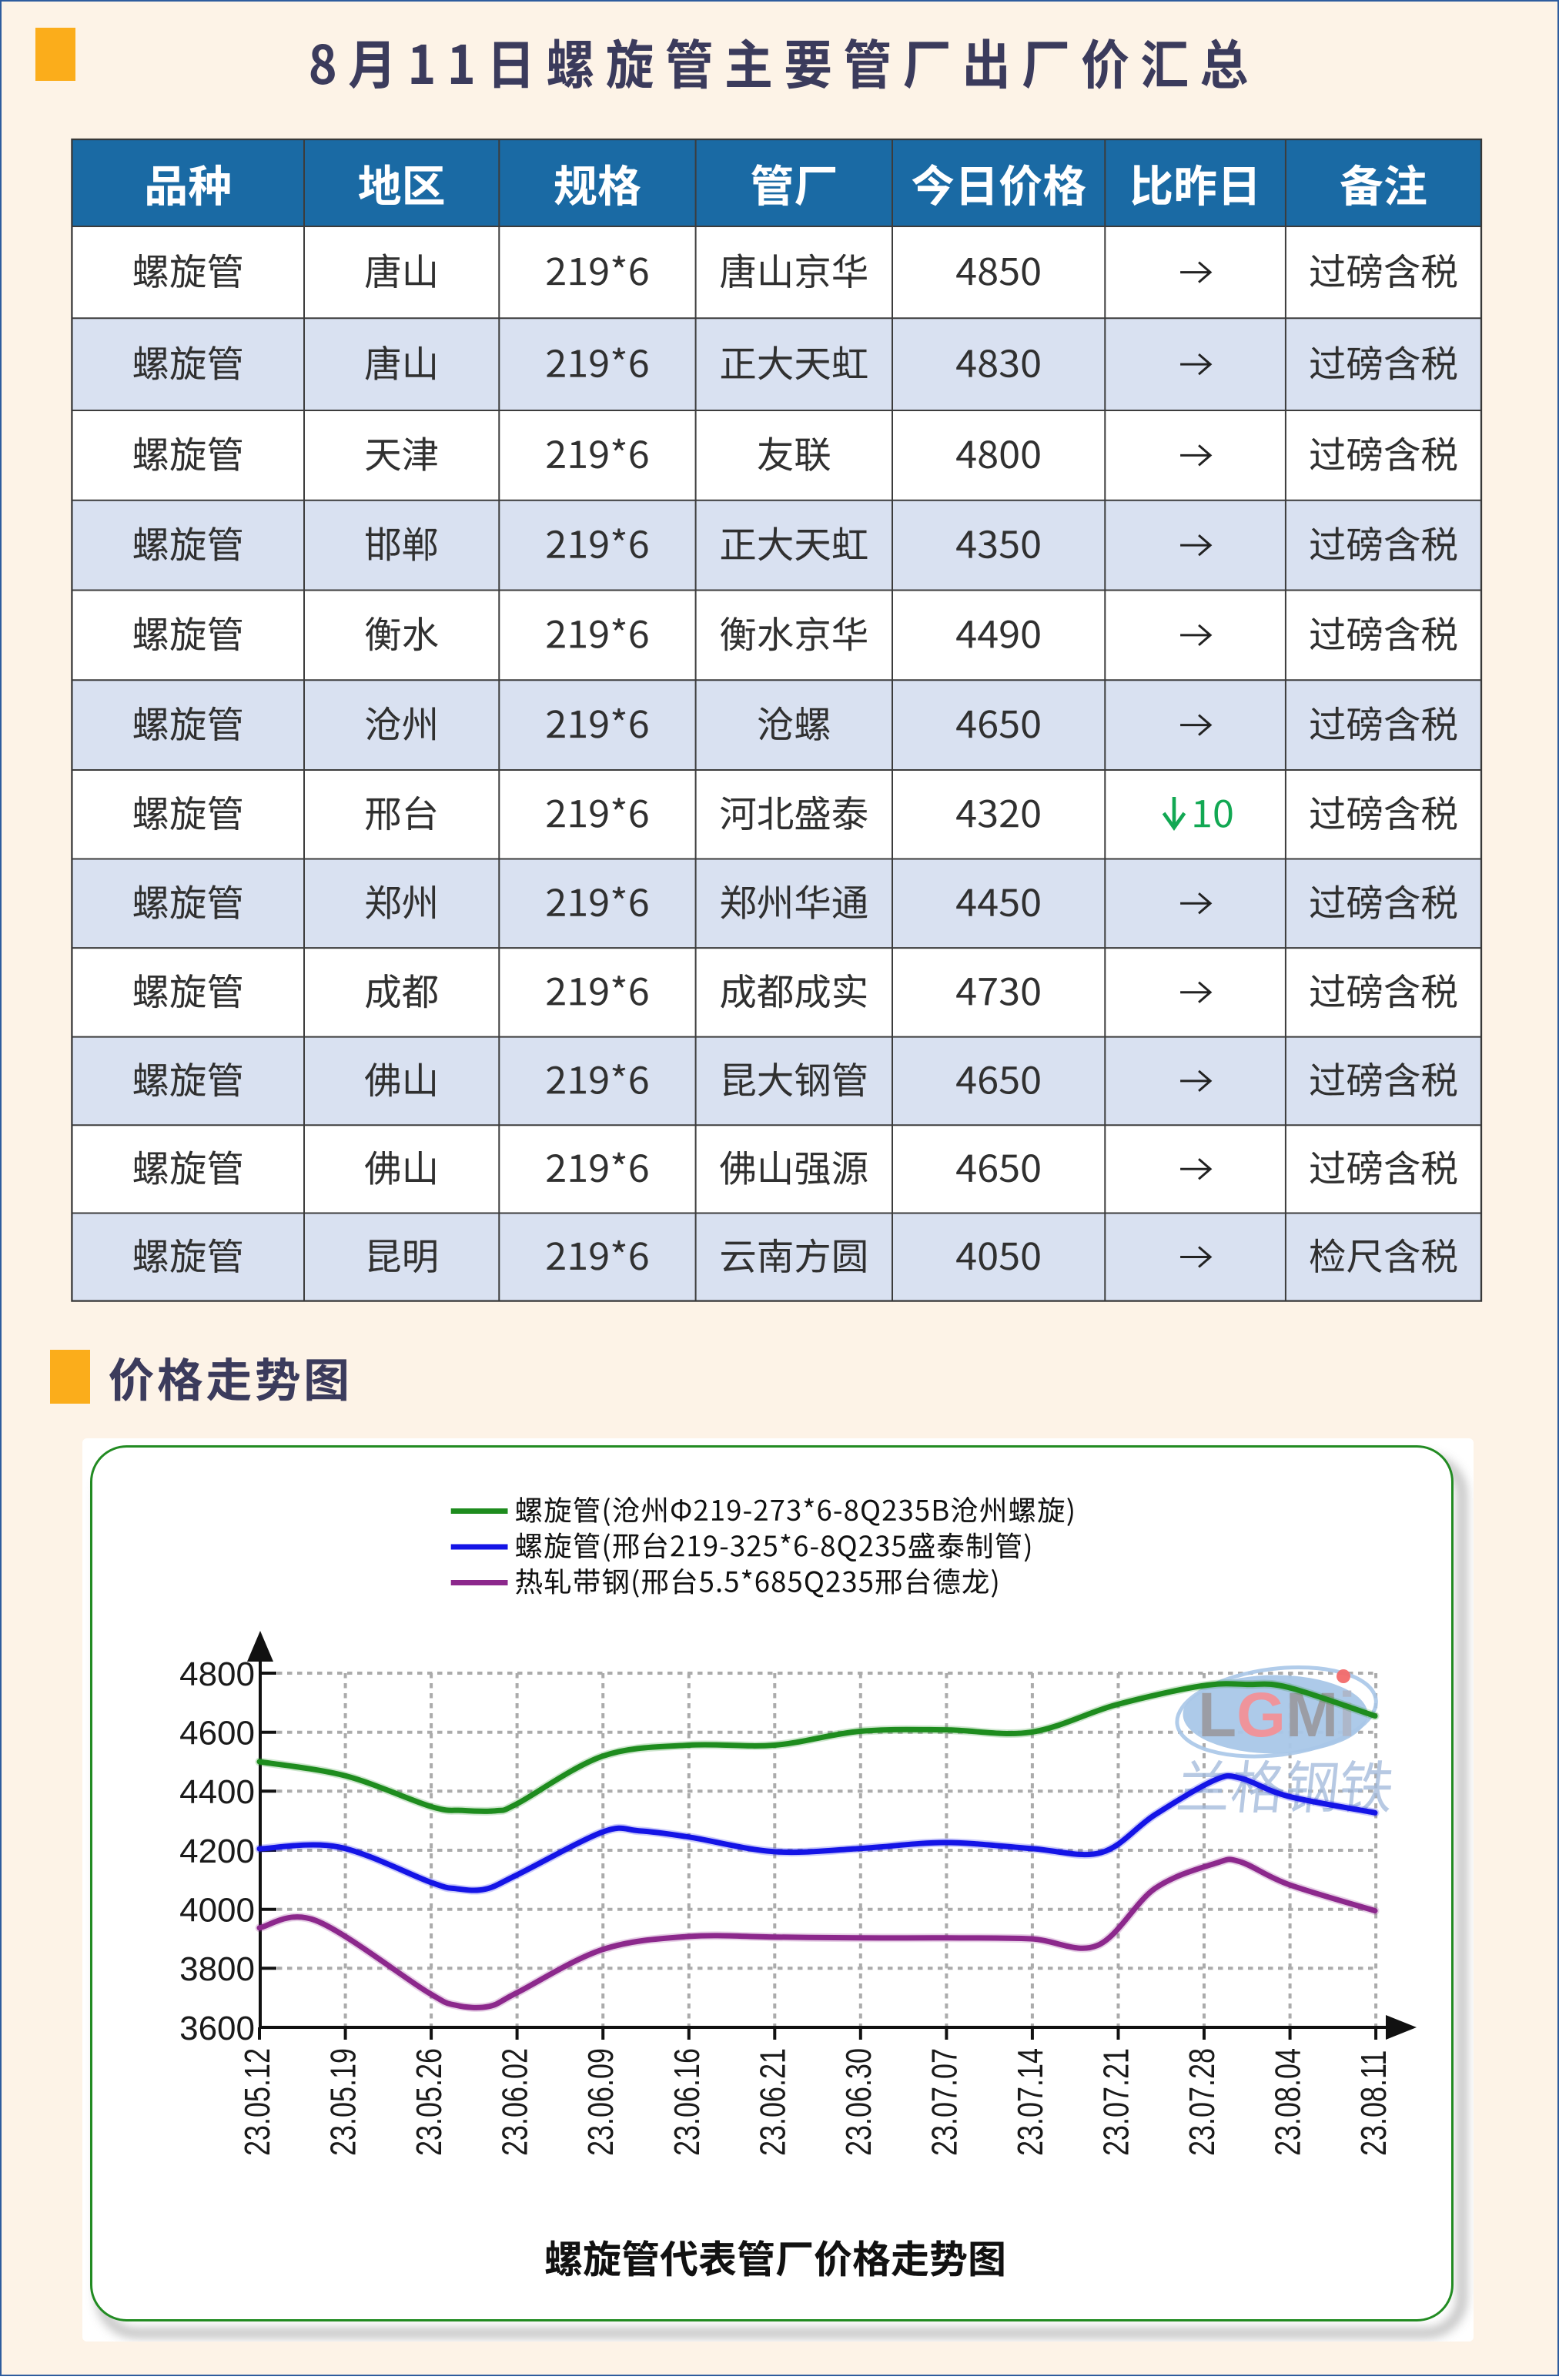 The height and width of the screenshot is (2380, 1559). I want to click on svg-text: 23.06.21, so click(772, 2102).